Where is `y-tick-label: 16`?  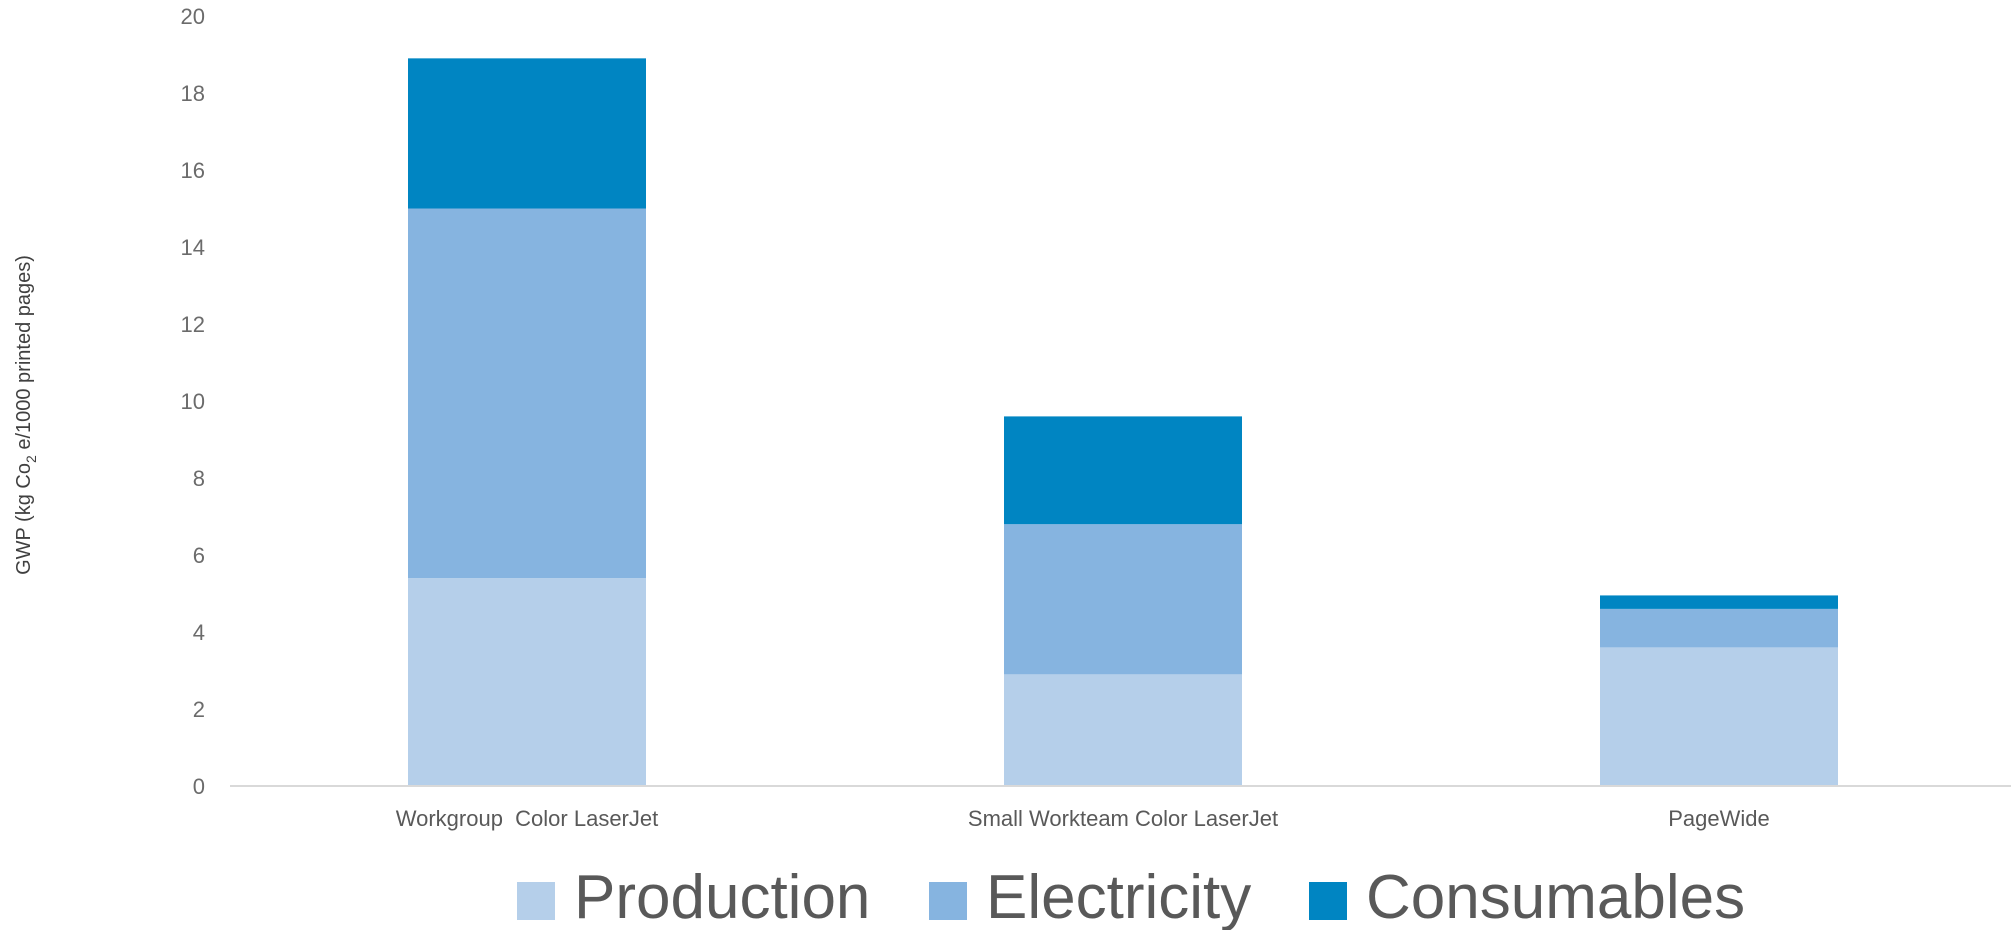
y-tick-label: 16 is located at coordinates (193, 170).